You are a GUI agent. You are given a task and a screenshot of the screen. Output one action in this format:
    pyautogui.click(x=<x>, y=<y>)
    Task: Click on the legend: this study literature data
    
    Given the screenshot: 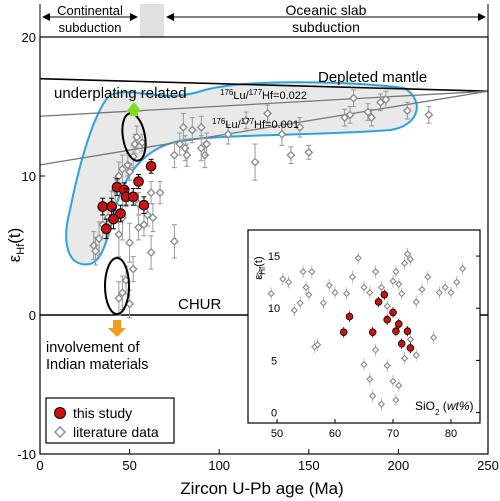 What is the action you would take?
    pyautogui.click(x=110, y=420)
    